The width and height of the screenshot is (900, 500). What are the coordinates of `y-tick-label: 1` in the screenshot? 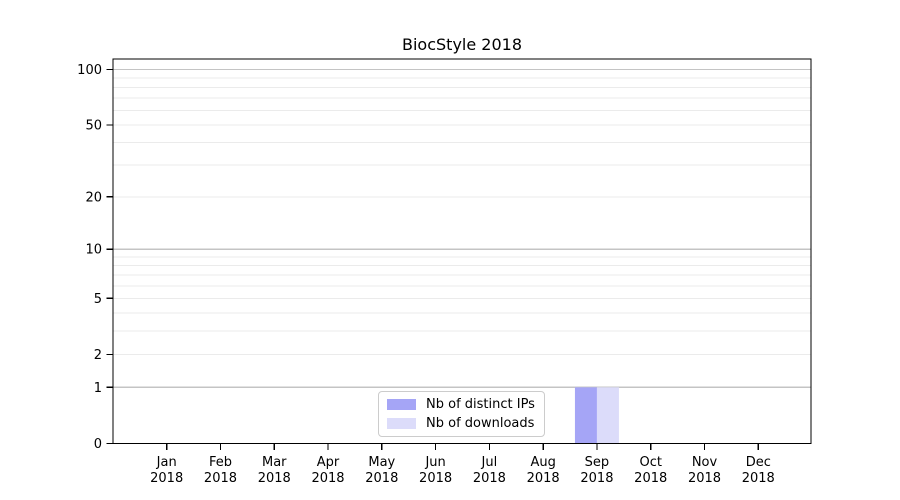 It's located at (98, 388).